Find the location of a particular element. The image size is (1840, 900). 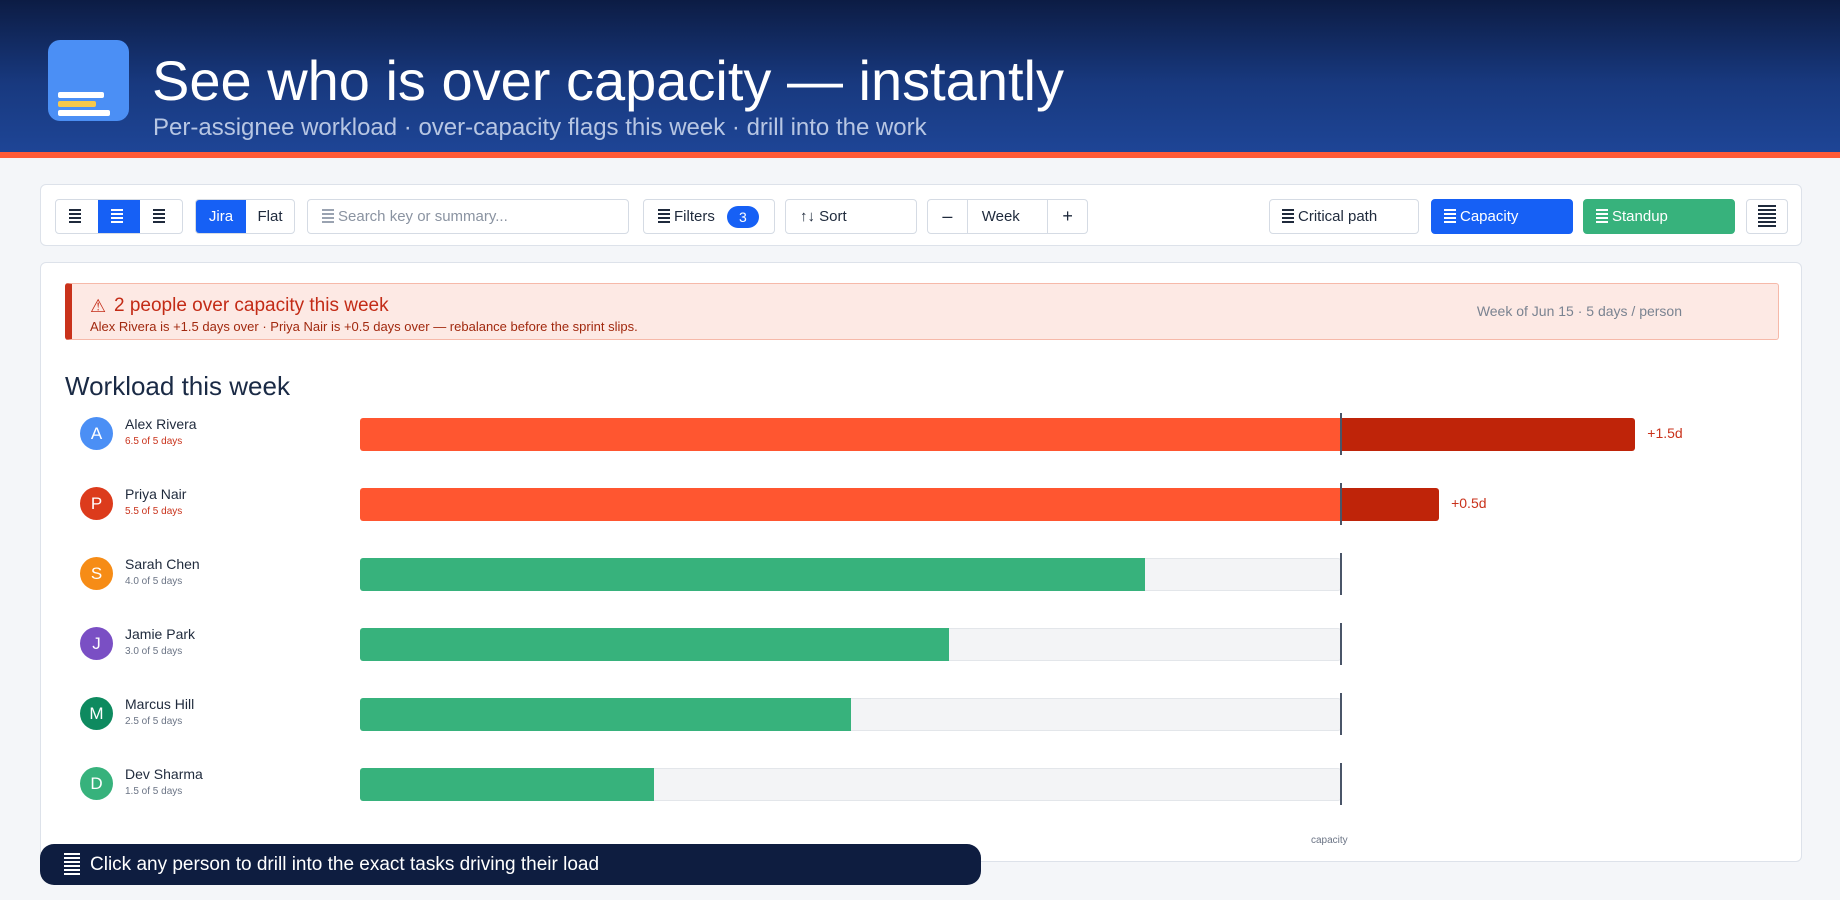

standup-icon is located at coordinates (1602, 216).